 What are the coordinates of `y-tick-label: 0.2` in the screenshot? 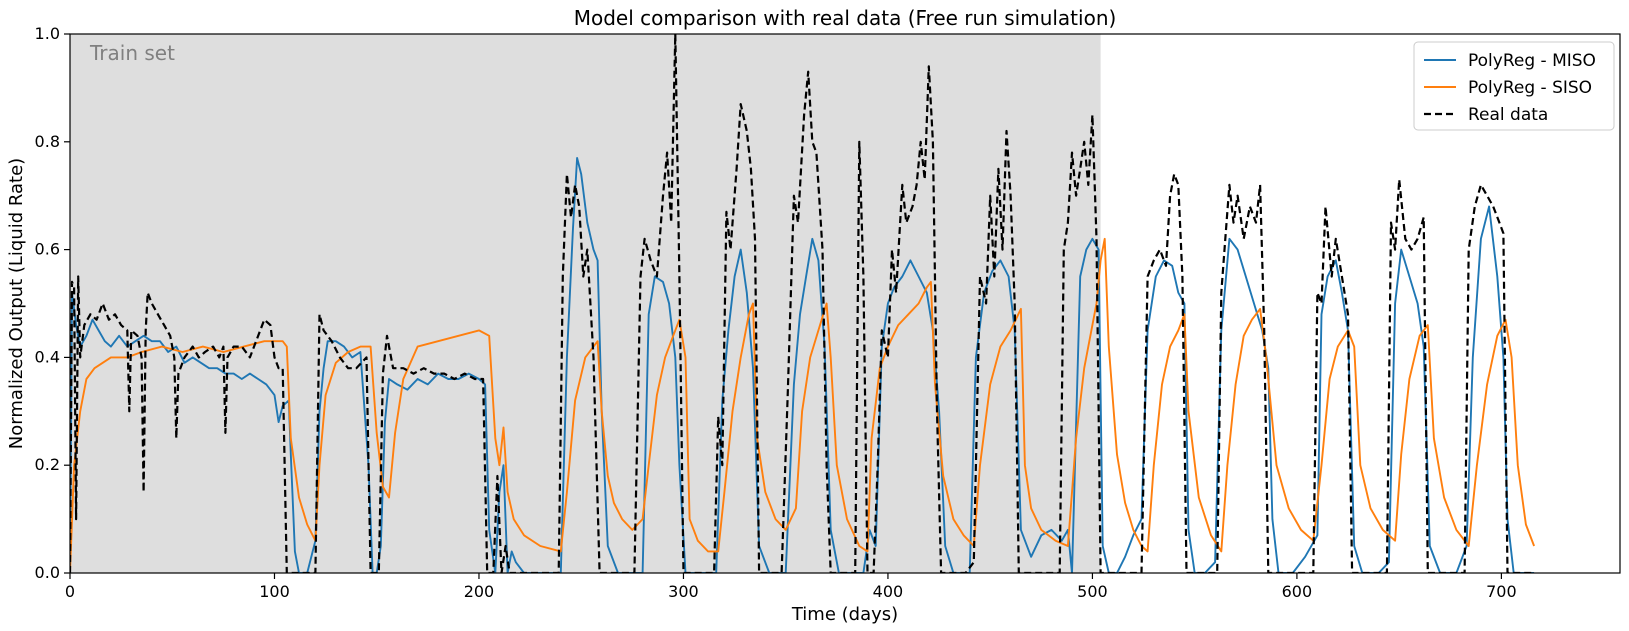 It's located at (47, 464).